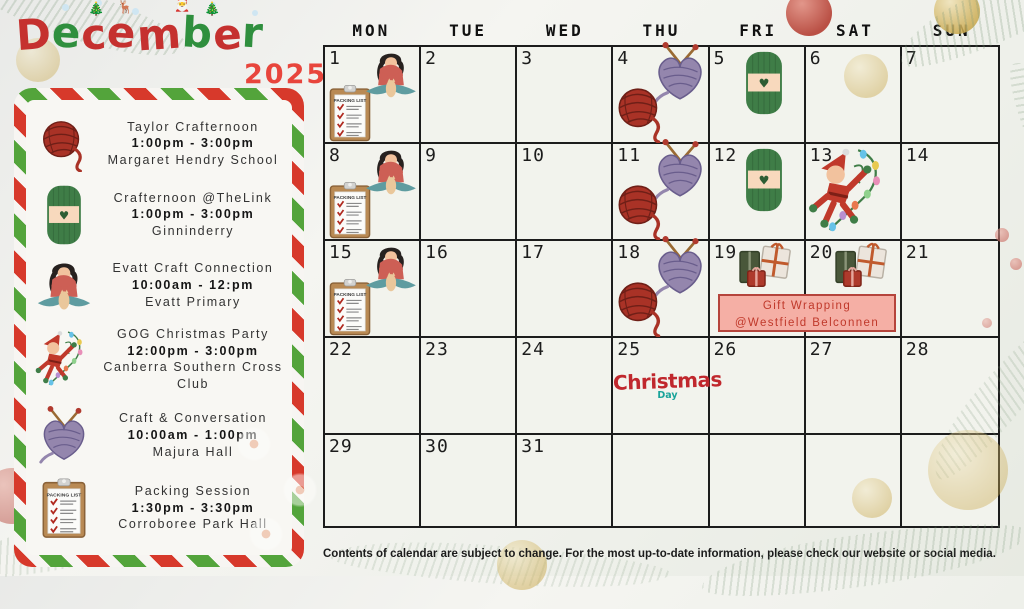 This screenshot has width=1024, height=609. What do you see at coordinates (182, 6) in the screenshot?
I see `santa-hat-icon: 🎅` at bounding box center [182, 6].